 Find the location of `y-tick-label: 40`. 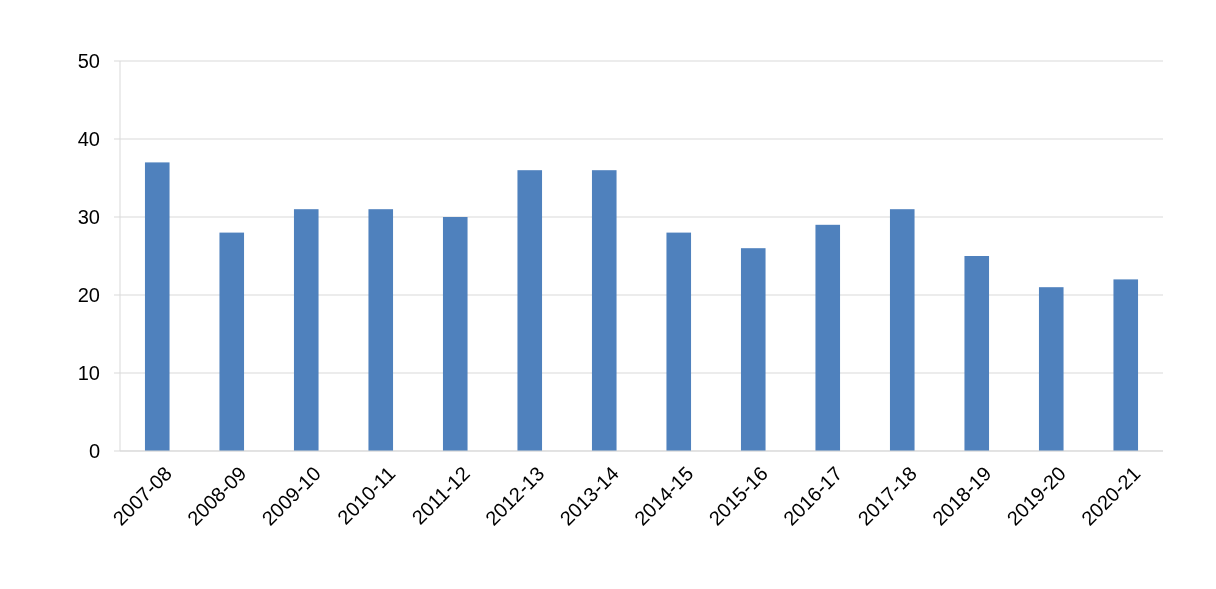

y-tick-label: 40 is located at coordinates (88, 139).